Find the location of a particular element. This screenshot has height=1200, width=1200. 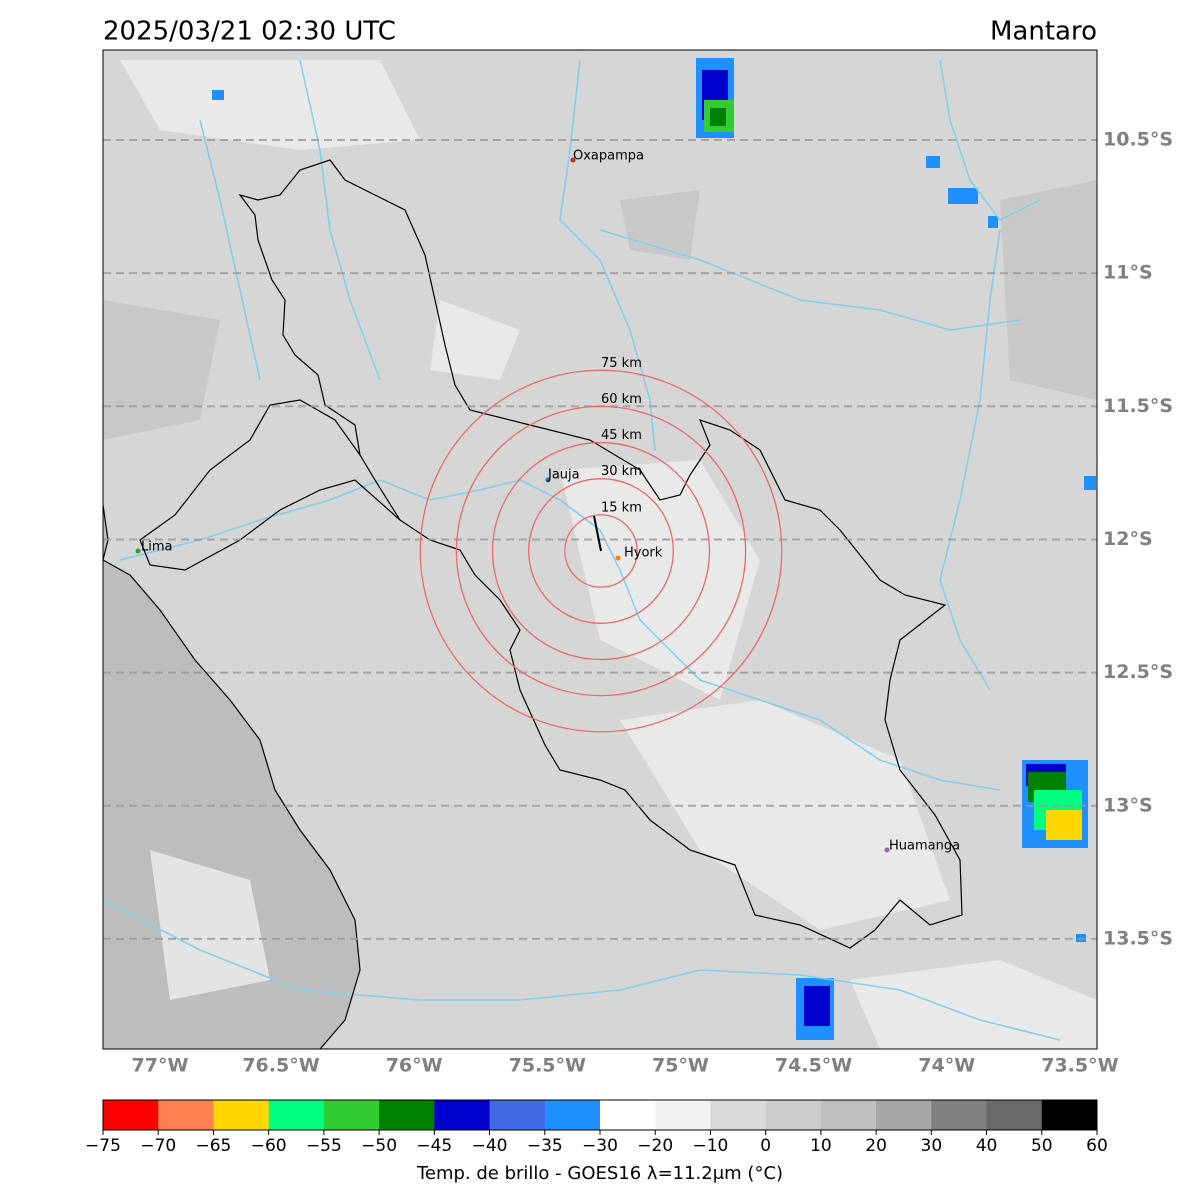

ring-label: 75 km is located at coordinates (621, 363).